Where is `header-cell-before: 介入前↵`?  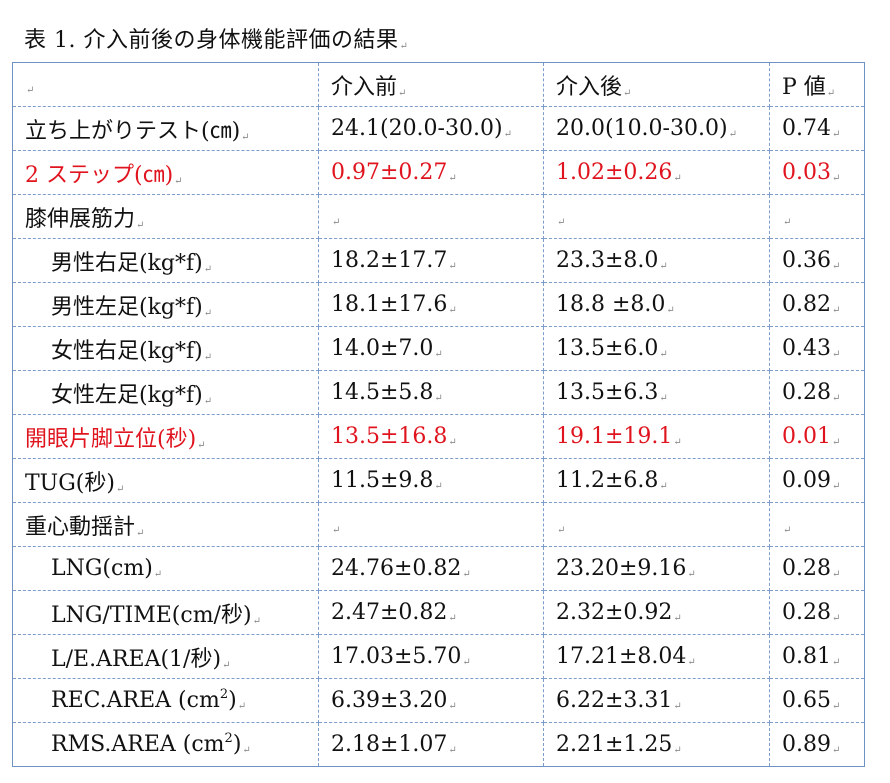
header-cell-before: 介入前↵ is located at coordinates (431, 84).